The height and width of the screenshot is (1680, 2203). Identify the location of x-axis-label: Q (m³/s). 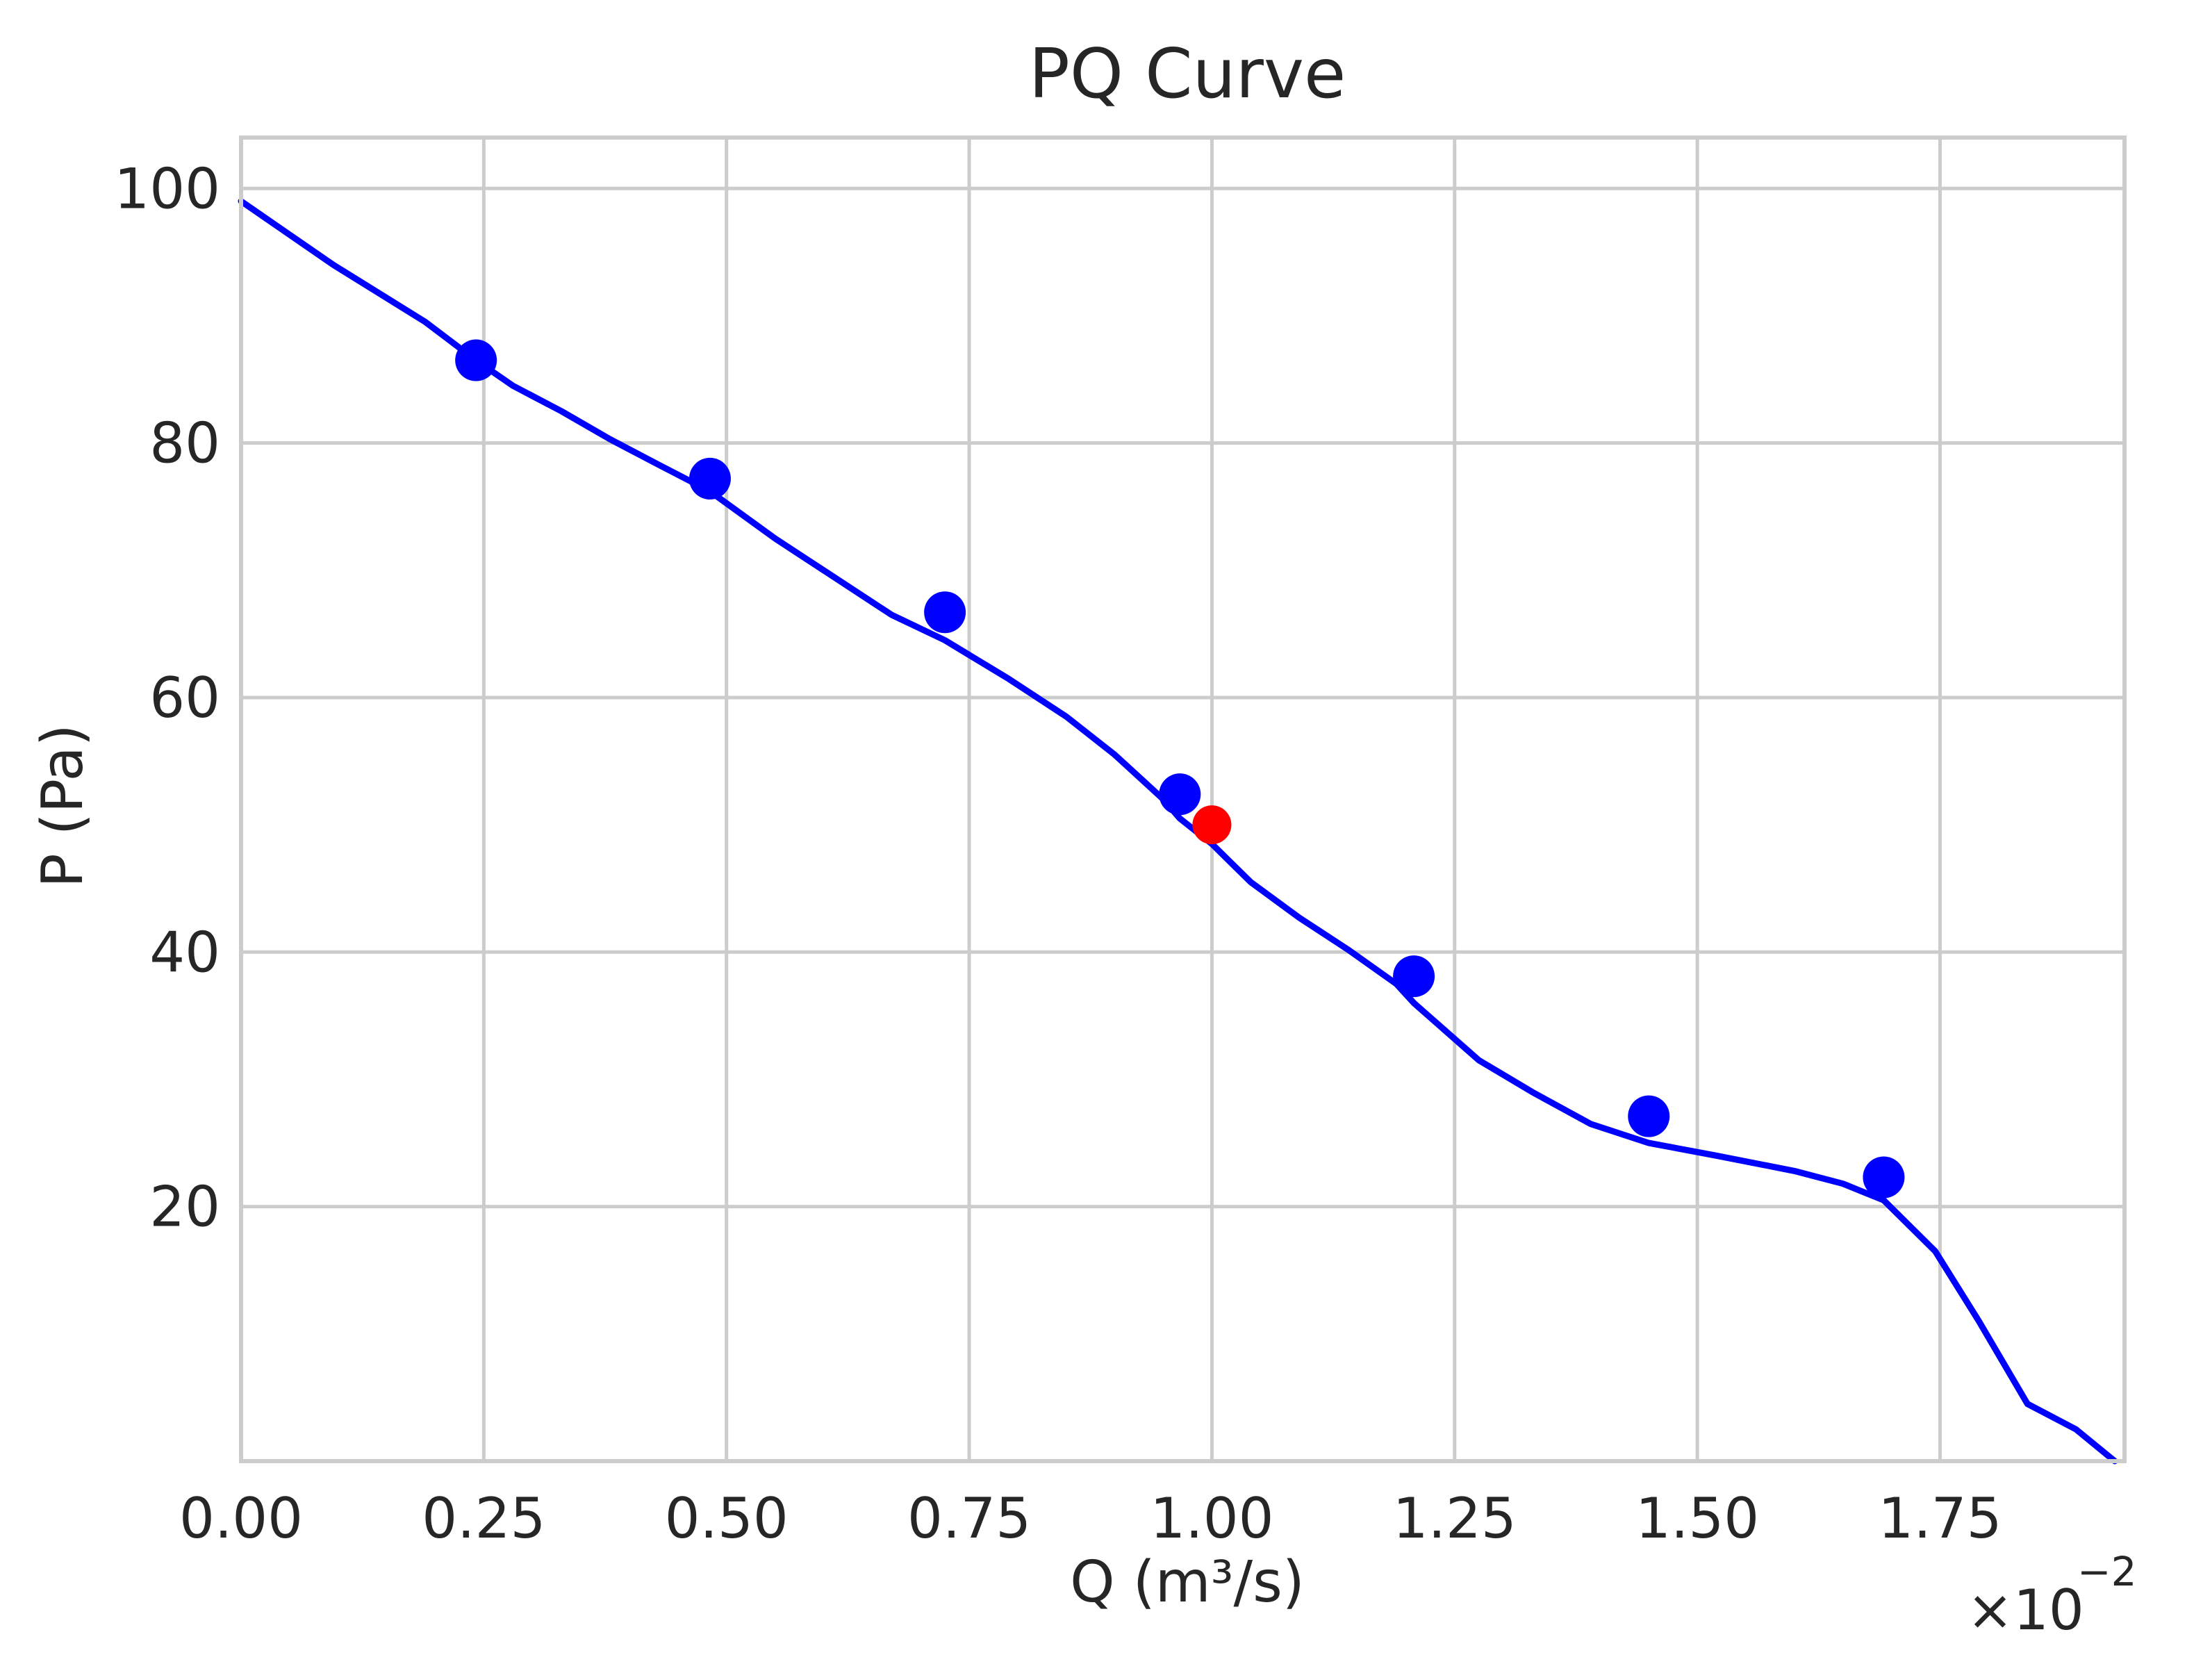
(1187, 1582).